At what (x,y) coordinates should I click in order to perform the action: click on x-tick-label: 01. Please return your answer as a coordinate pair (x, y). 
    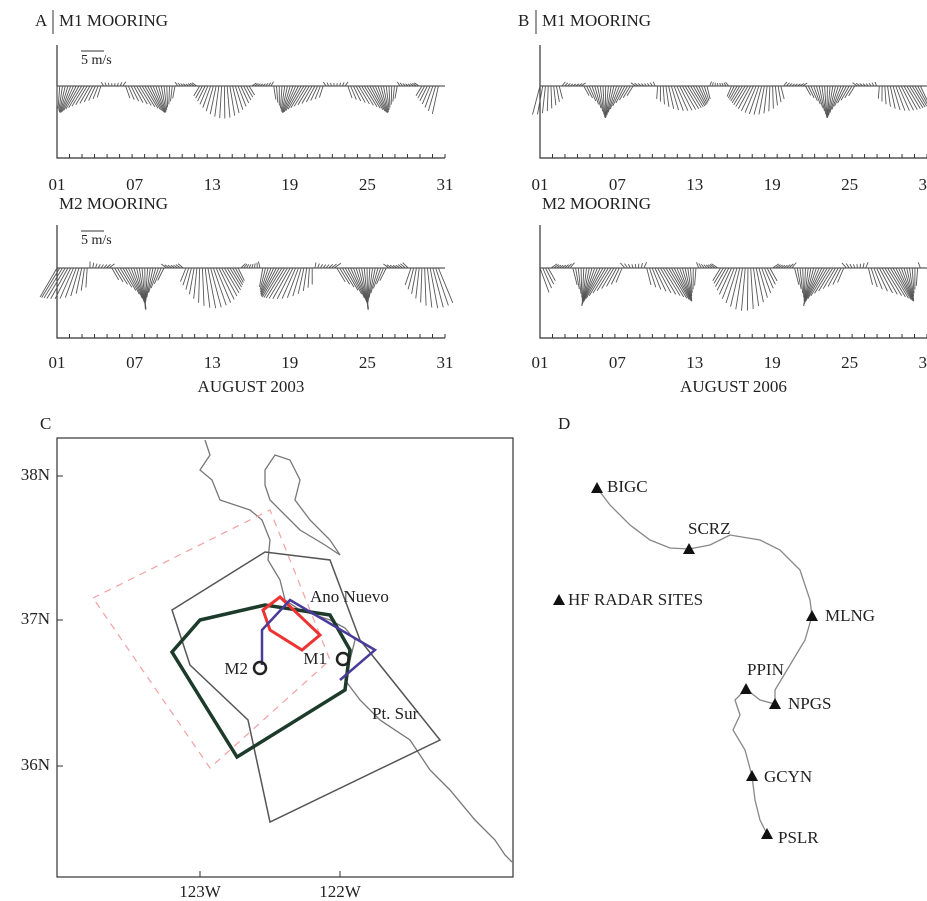
    Looking at the image, I should click on (540, 362).